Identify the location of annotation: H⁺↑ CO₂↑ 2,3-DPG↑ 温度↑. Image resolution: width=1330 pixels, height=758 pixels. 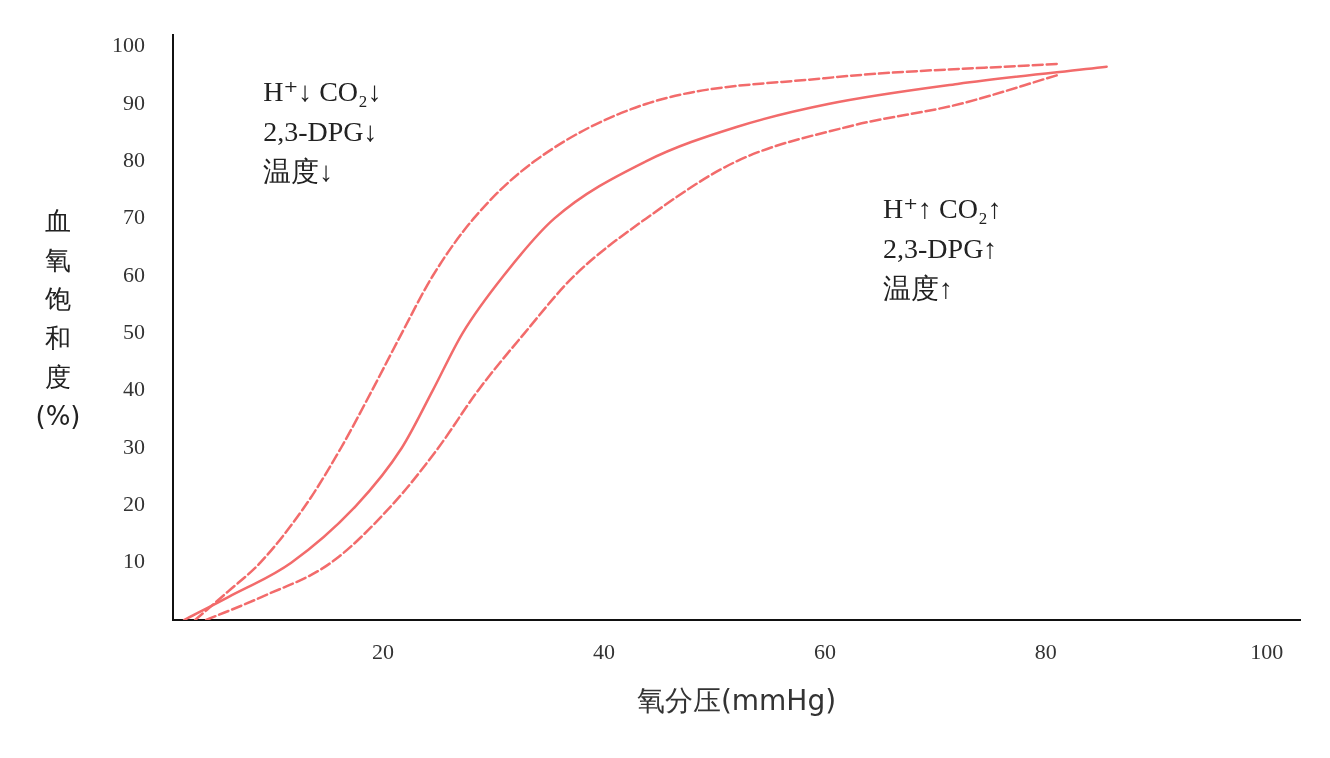
(942, 248).